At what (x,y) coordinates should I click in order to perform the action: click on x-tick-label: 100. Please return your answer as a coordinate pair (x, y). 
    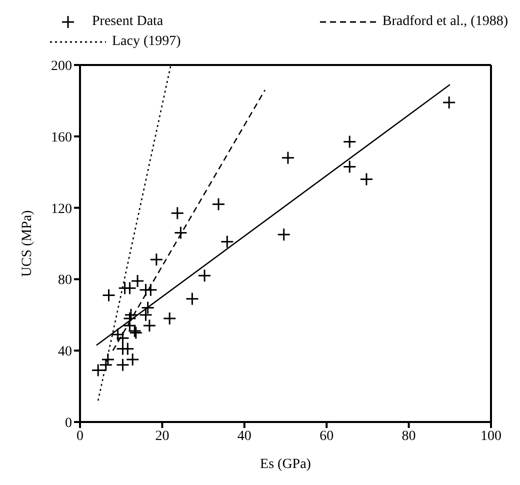
    Looking at the image, I should click on (491, 436).